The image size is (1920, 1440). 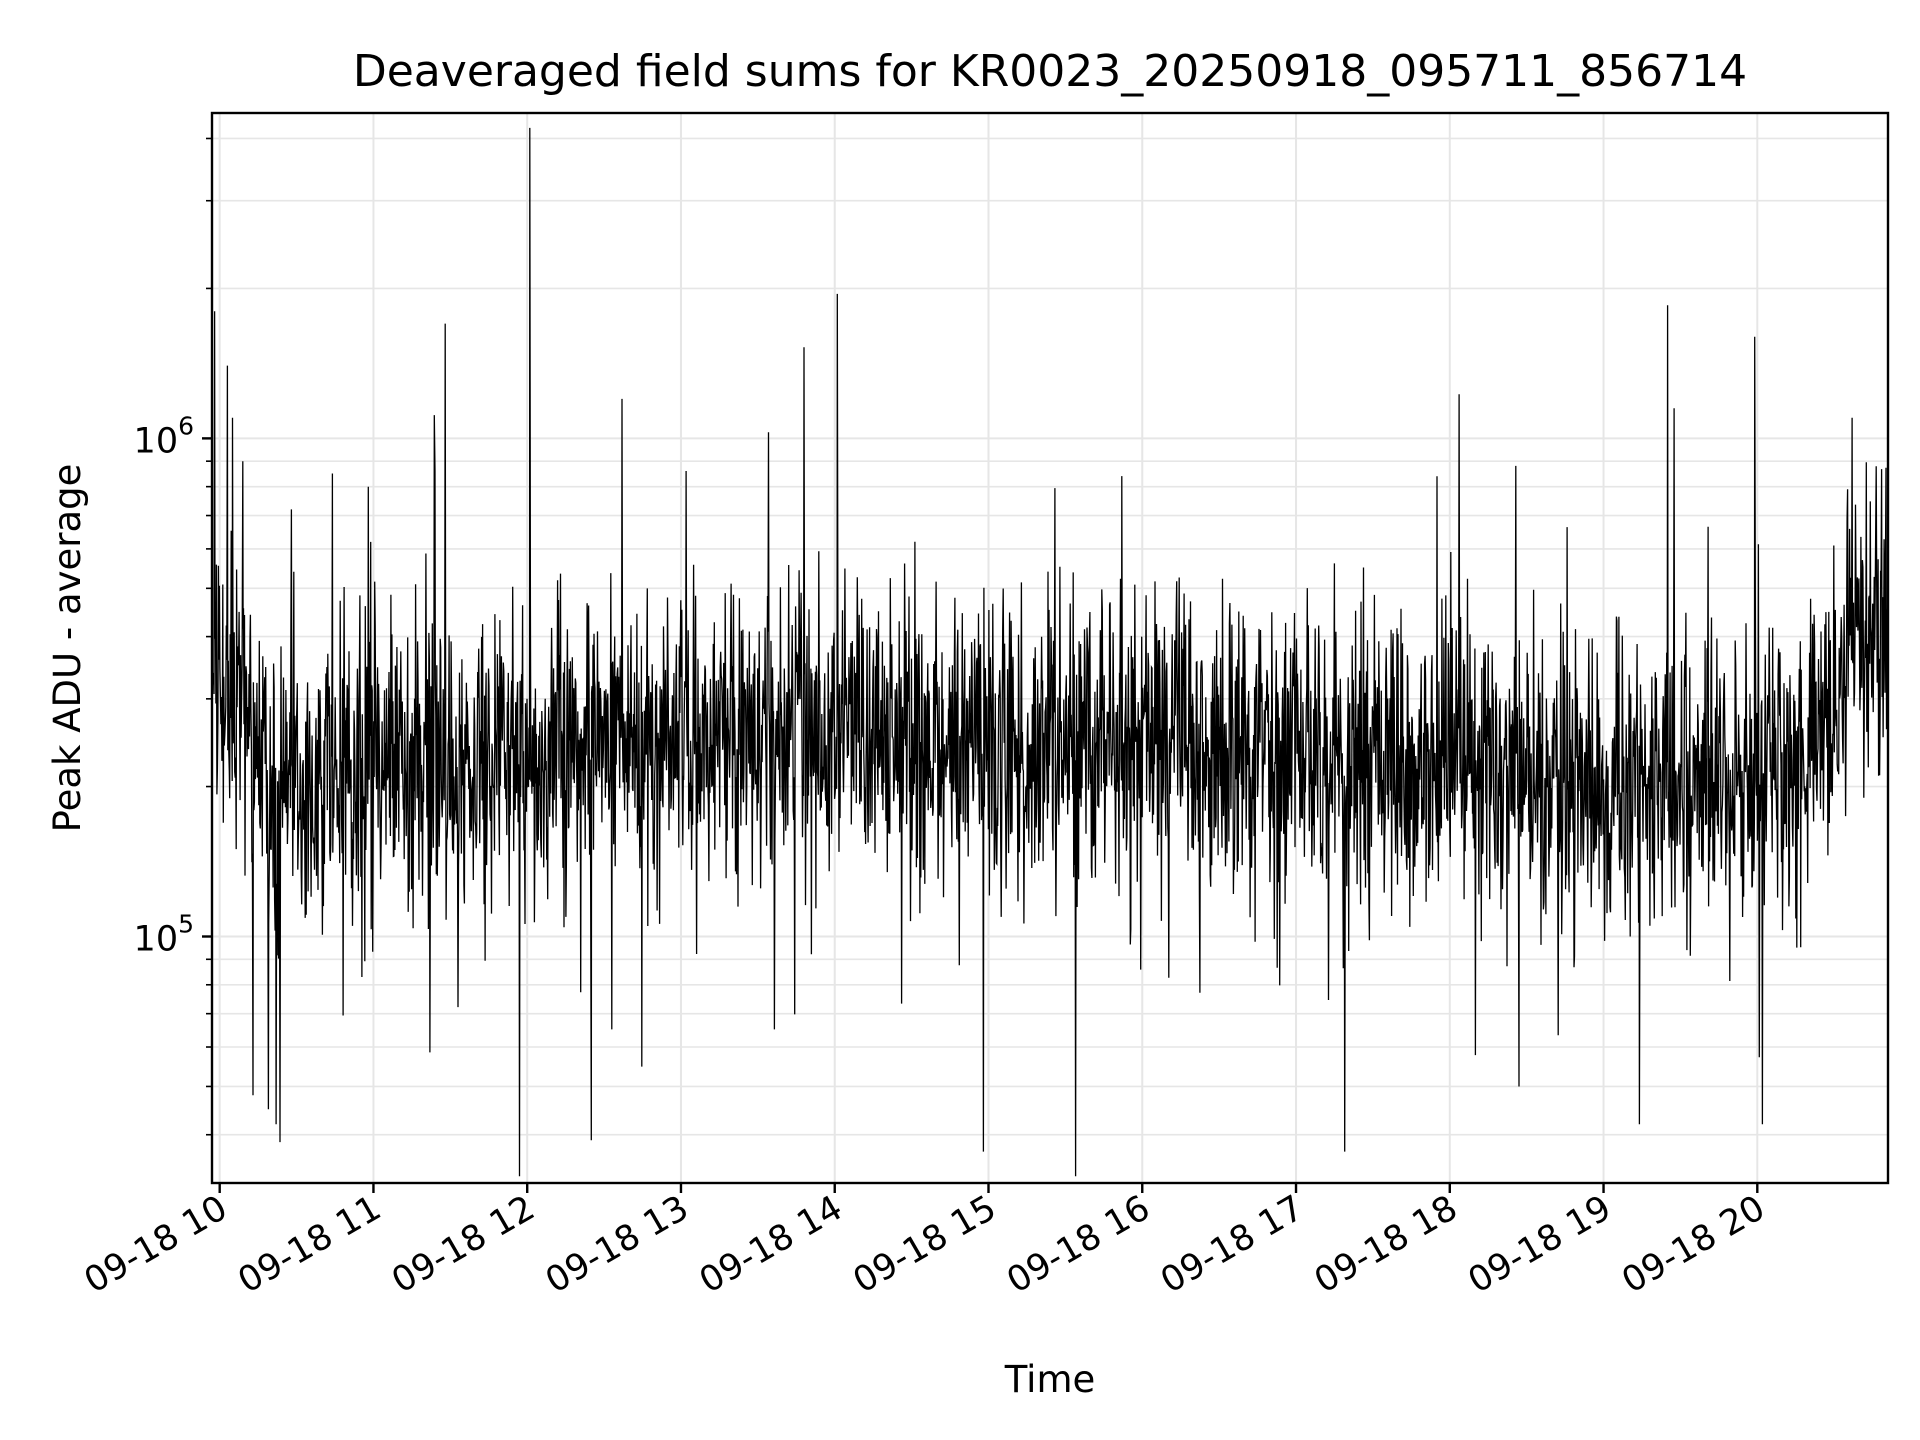 I want to click on y-tick-exponent: 6, so click(x=186, y=425).